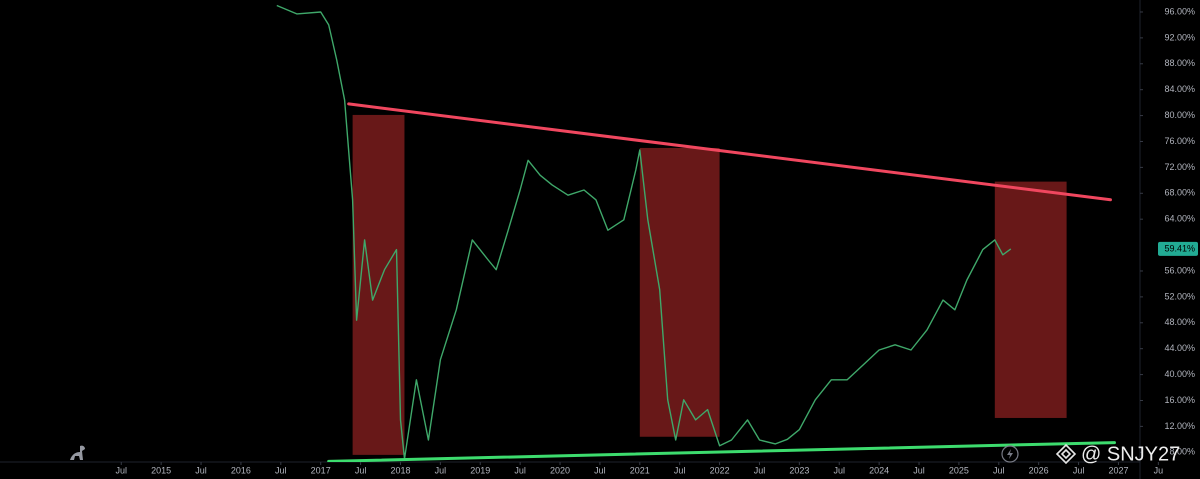 The width and height of the screenshot is (1200, 479). What do you see at coordinates (241, 470) in the screenshot?
I see `x-tick-label: 2016` at bounding box center [241, 470].